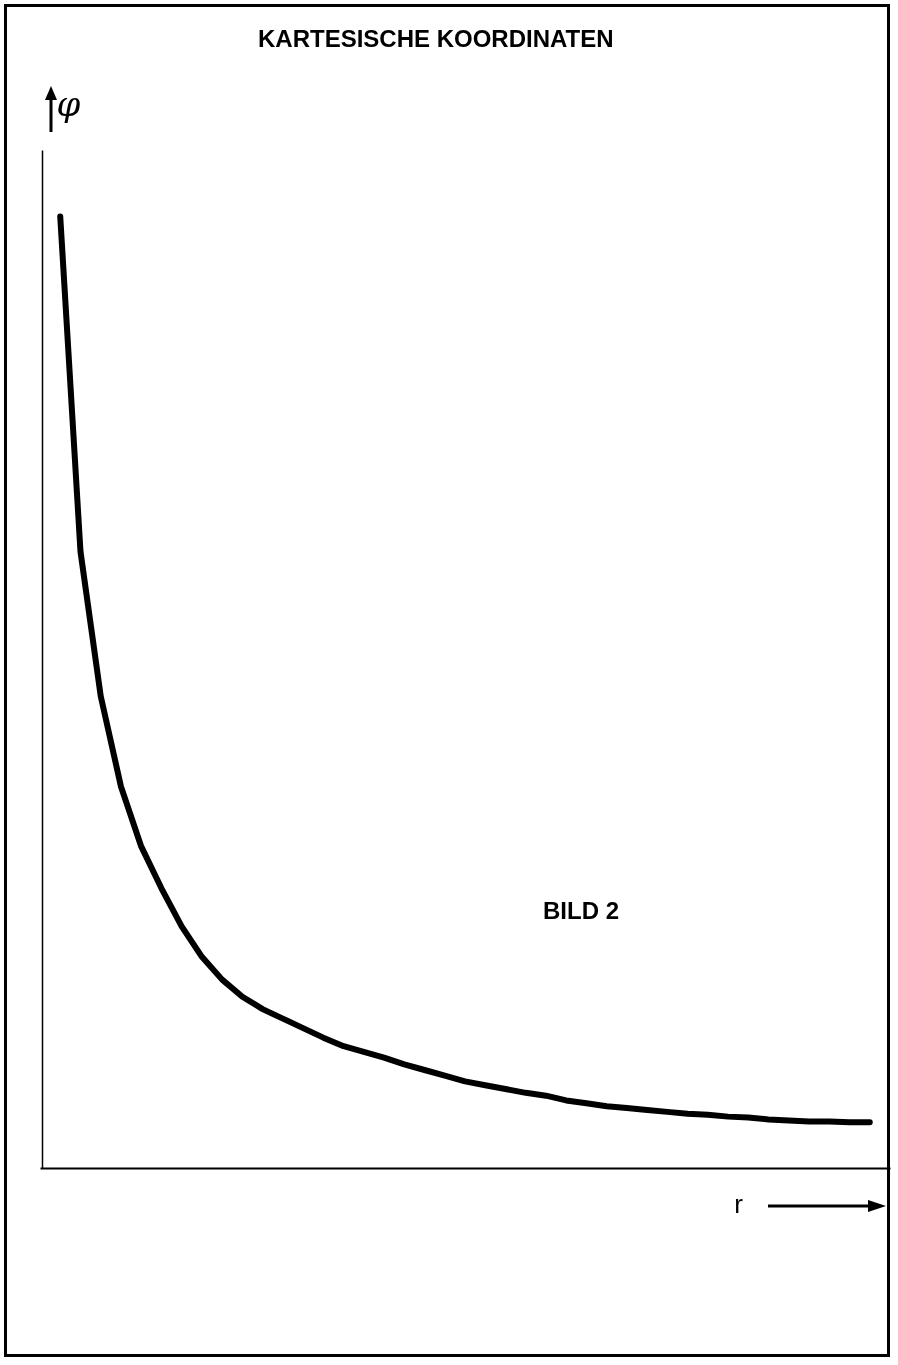  Describe the element at coordinates (436, 38) in the screenshot. I see `chart-title: KARTESISCHE KOORDINATEN` at that location.